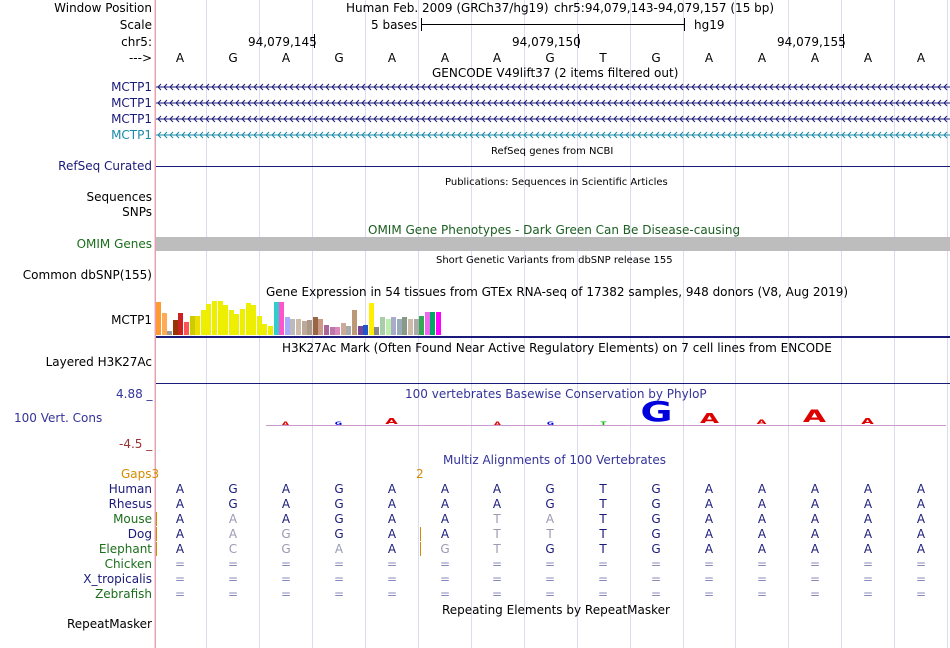 Image resolution: width=950 pixels, height=648 pixels. I want to click on omim-track-label: OMIM Genes, so click(114, 244).